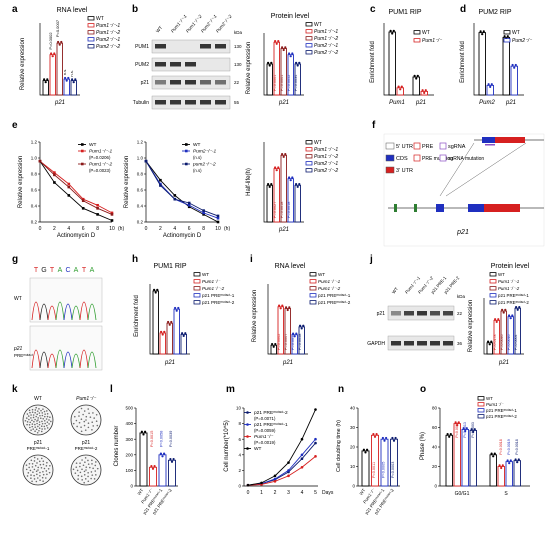  I want to click on y-tick-label: 80, so click(435, 408).